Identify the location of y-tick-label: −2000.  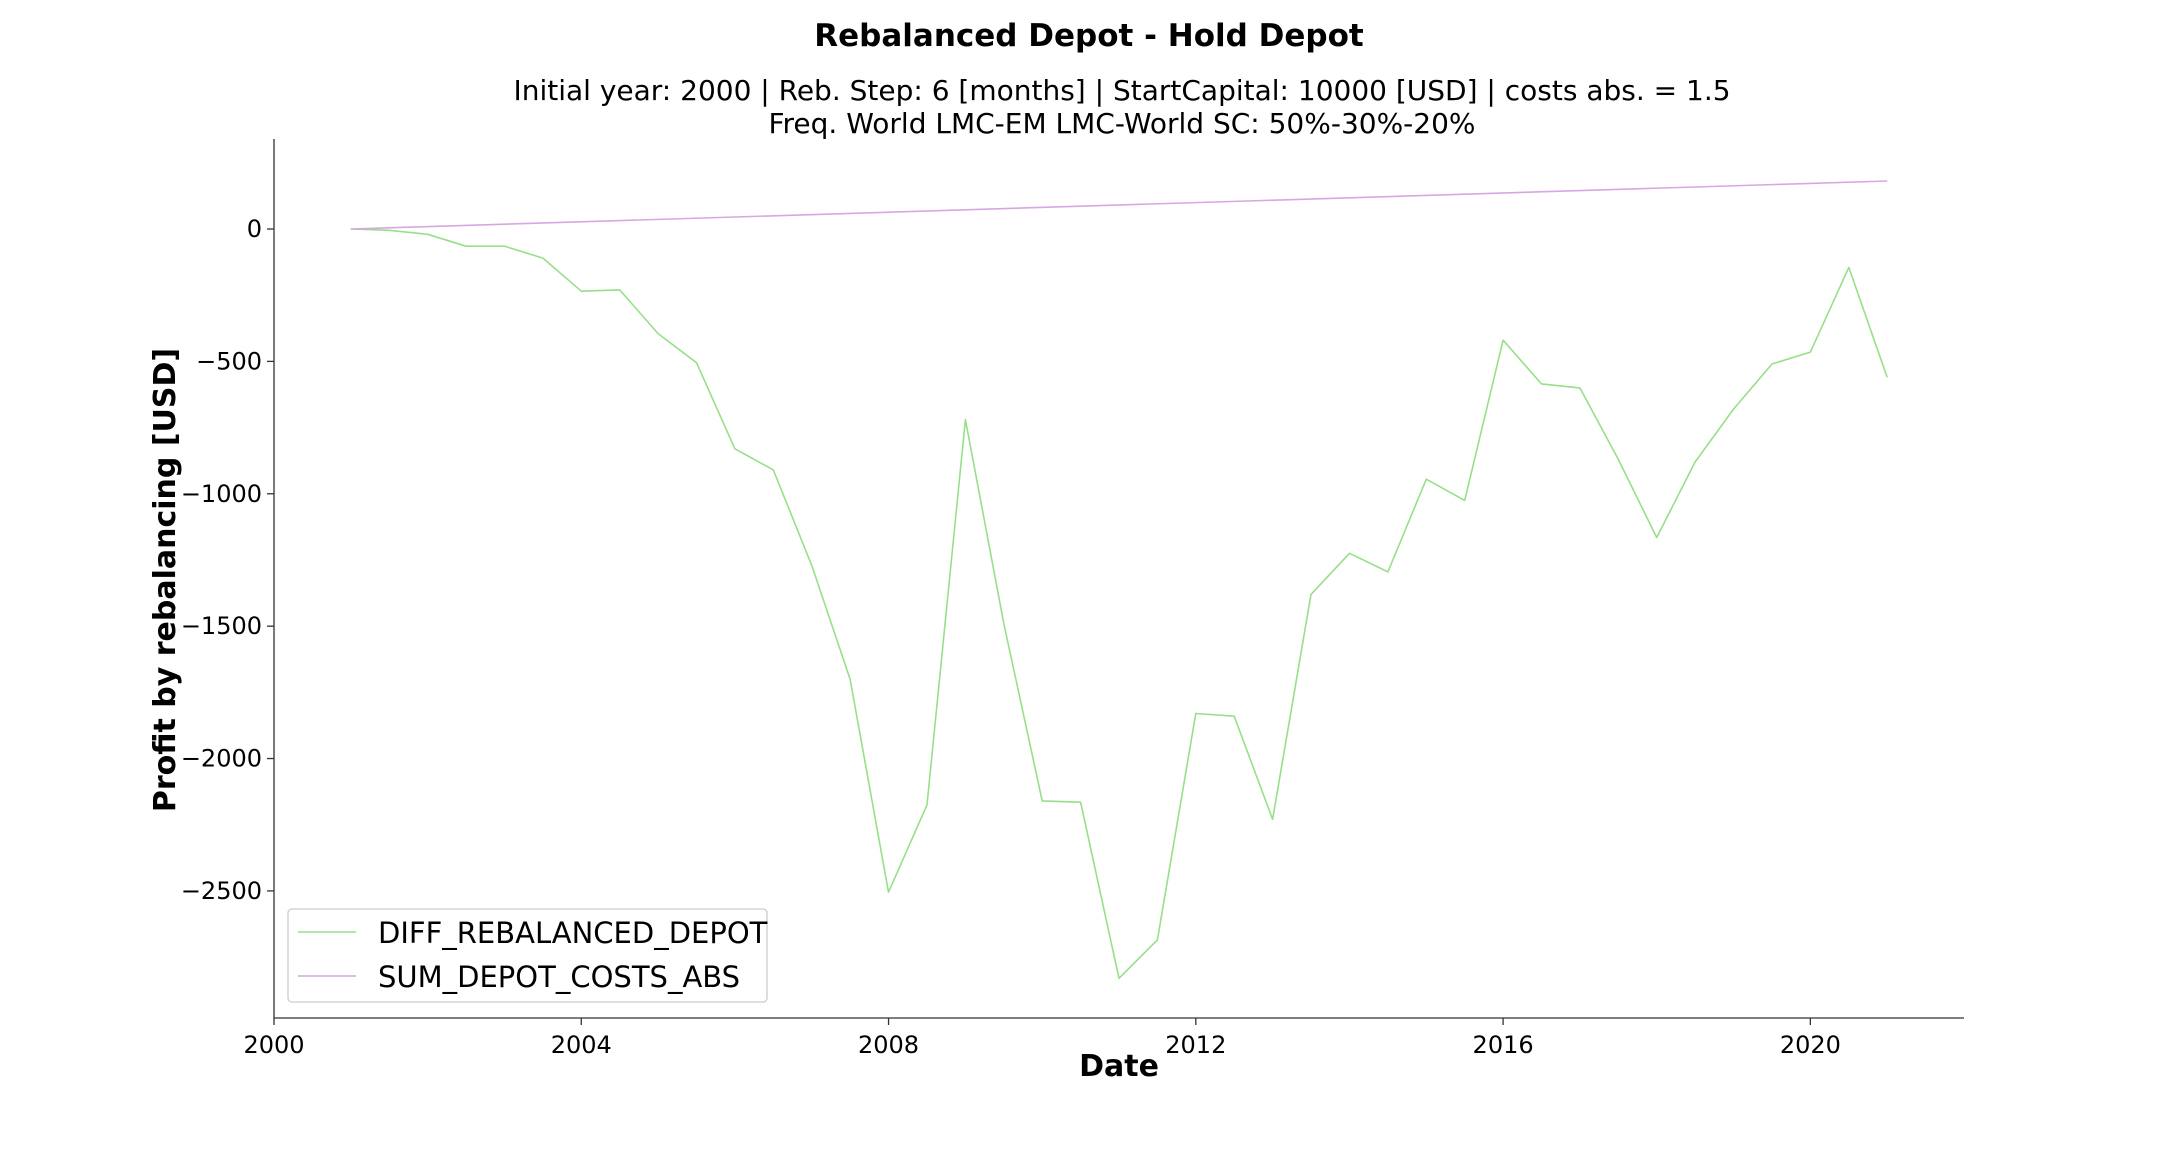
(221, 759).